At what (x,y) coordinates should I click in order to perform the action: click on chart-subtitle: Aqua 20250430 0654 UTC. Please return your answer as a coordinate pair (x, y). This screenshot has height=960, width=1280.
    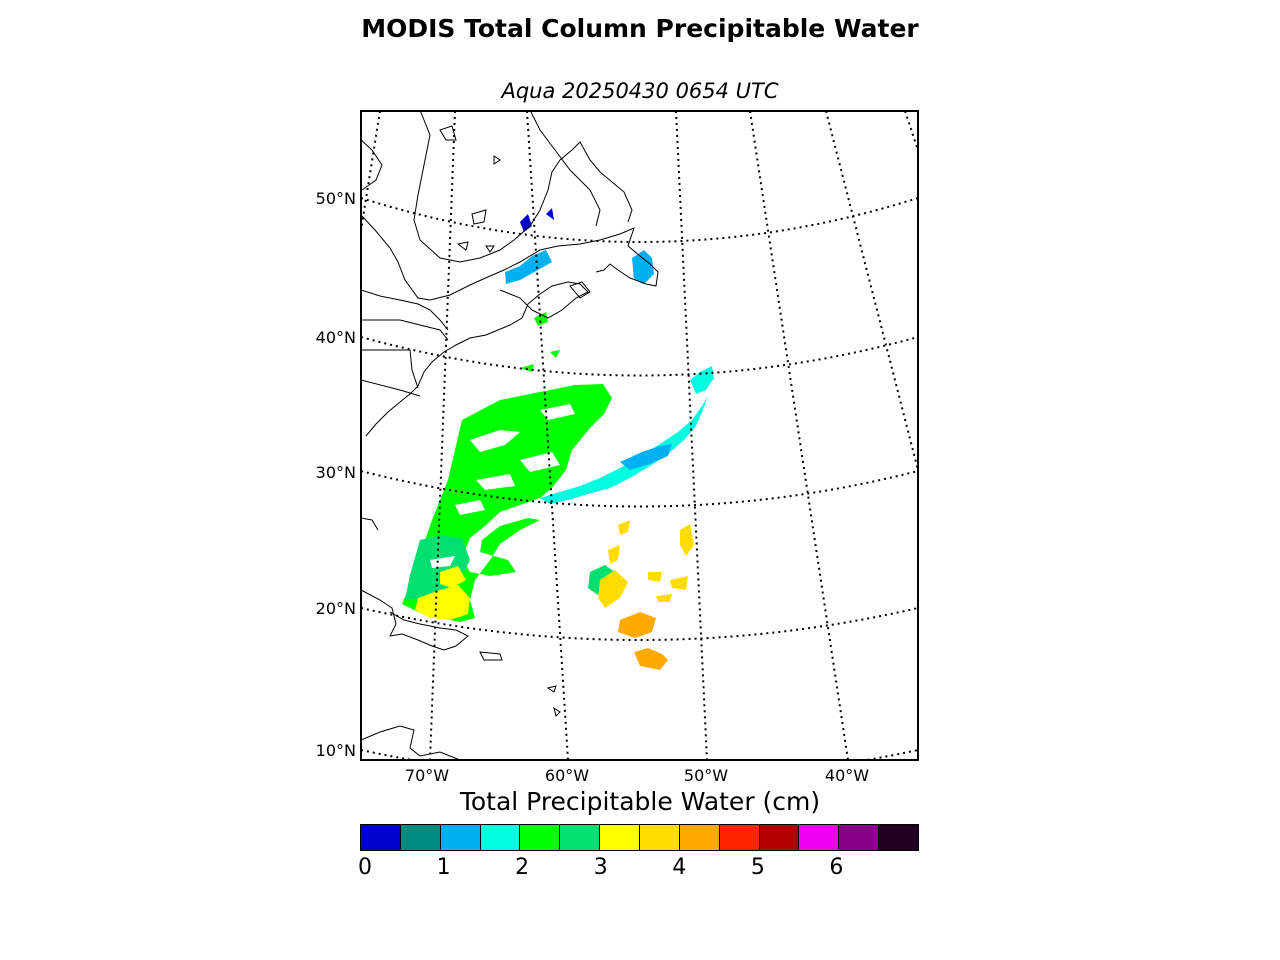
    Looking at the image, I should click on (640, 91).